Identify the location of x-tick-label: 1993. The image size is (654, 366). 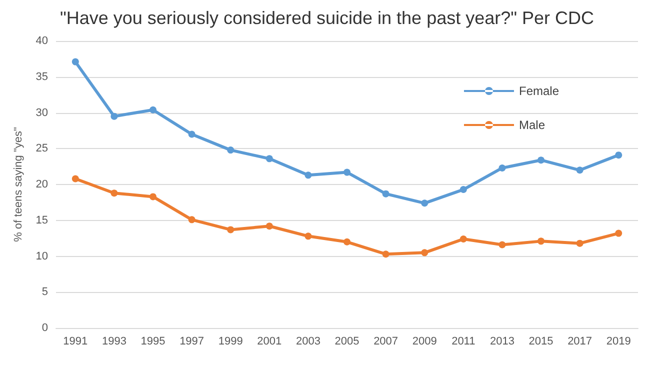
(114, 342).